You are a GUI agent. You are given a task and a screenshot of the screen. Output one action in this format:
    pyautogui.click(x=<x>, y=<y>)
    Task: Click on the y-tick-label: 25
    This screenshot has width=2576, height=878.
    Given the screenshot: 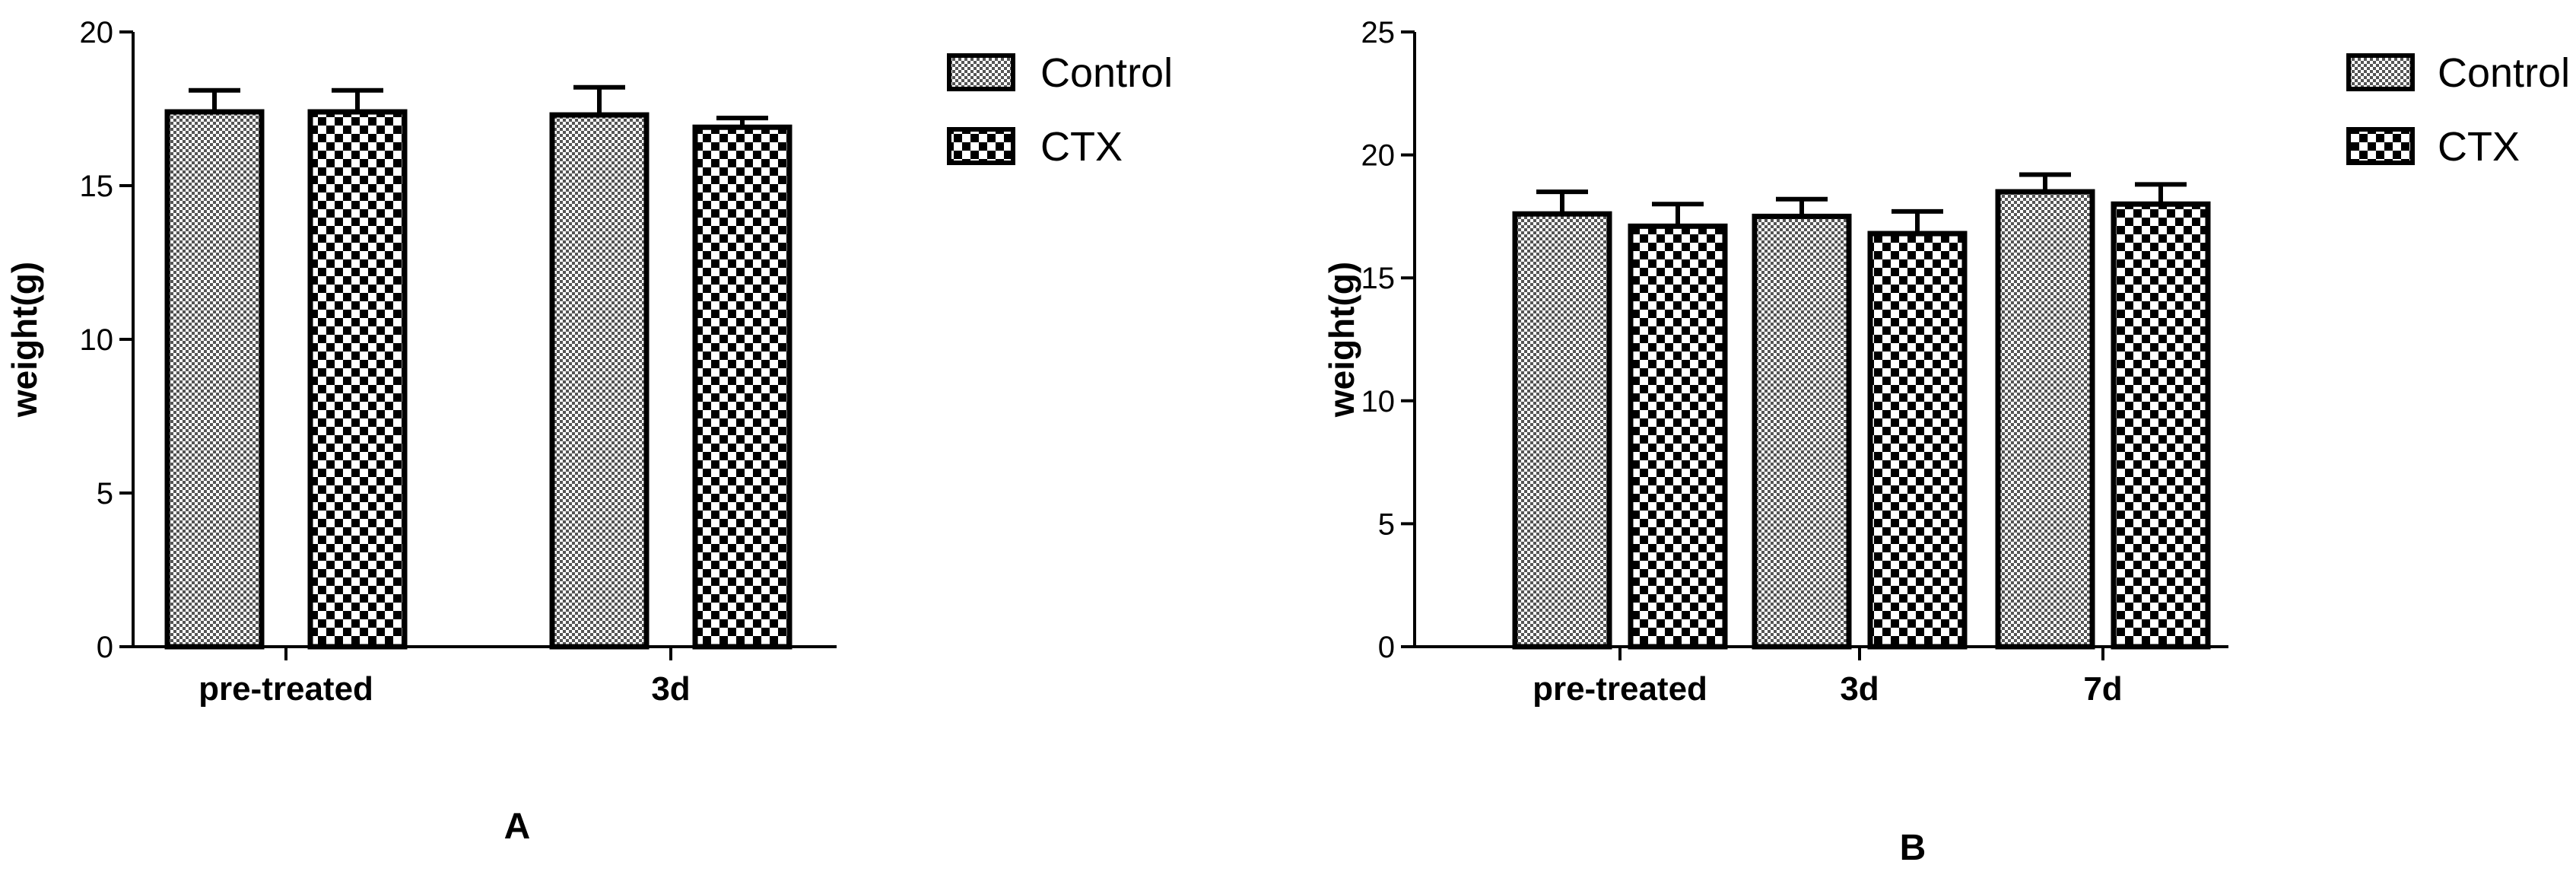 What is the action you would take?
    pyautogui.click(x=1378, y=32)
    